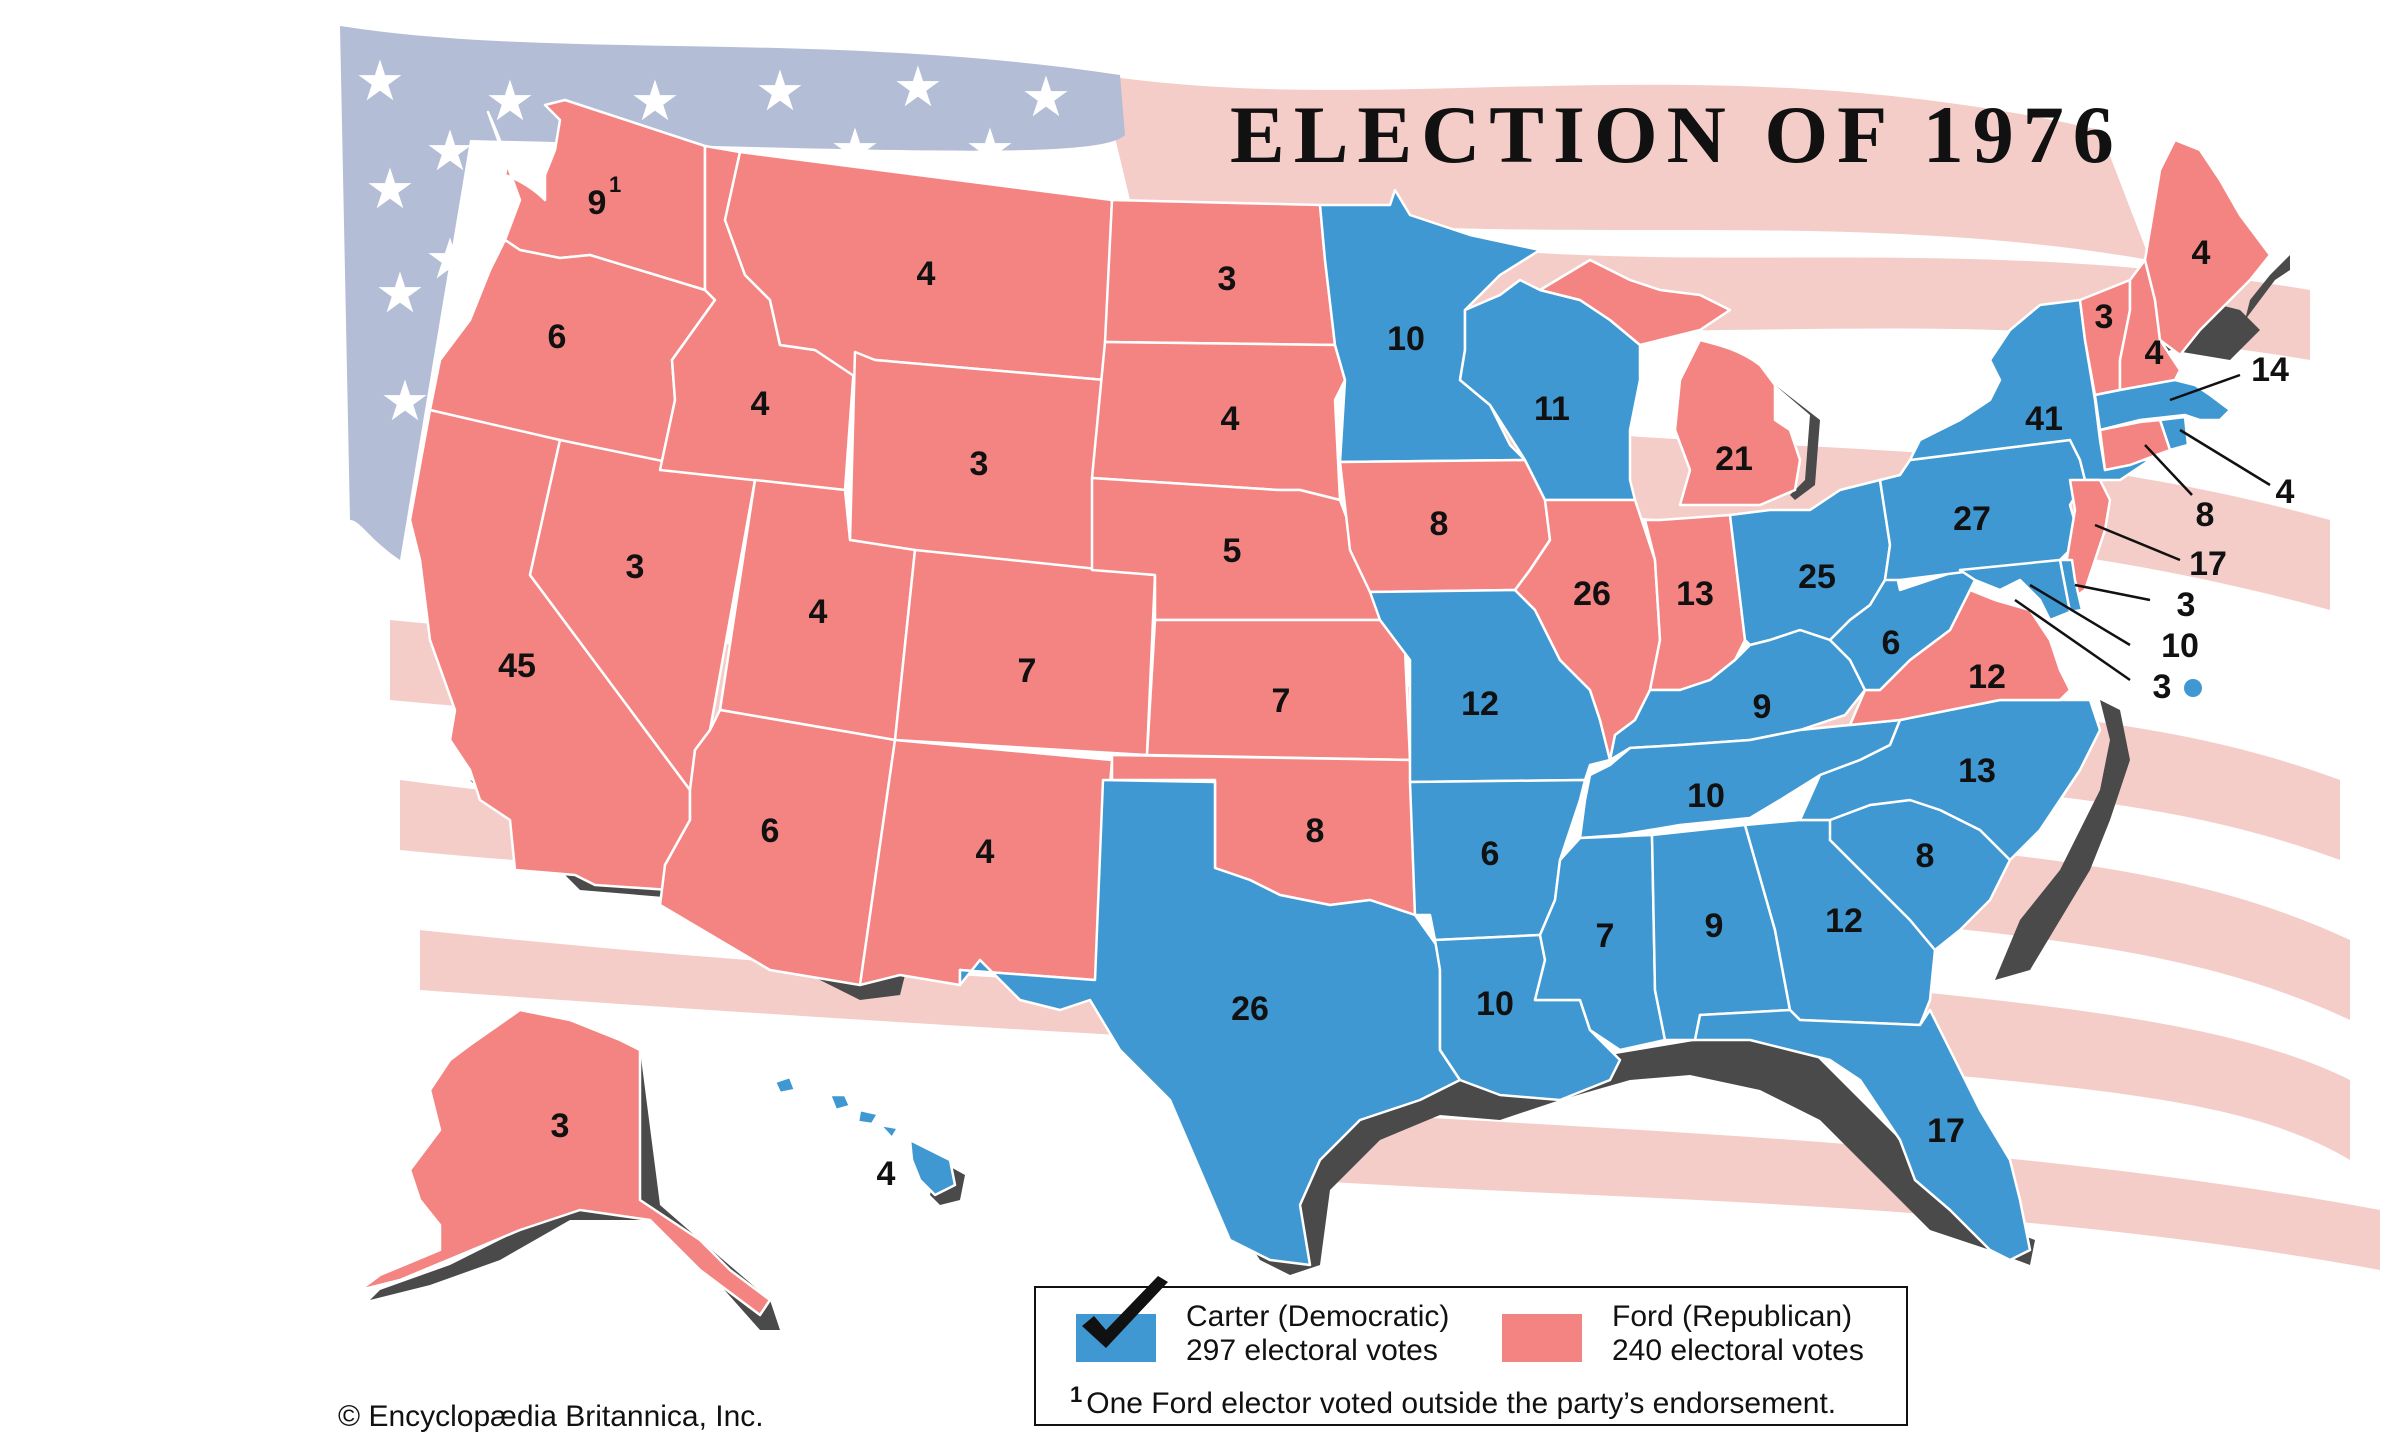 This screenshot has height=1442, width=2384. What do you see at coordinates (1862, 1135) in the screenshot?
I see `state-florida` at bounding box center [1862, 1135].